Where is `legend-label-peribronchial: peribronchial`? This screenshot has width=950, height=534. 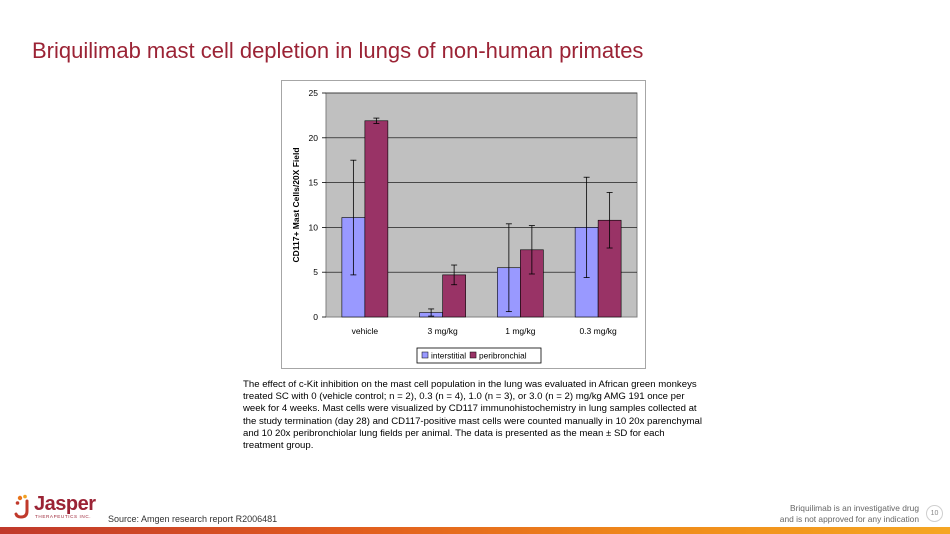
legend-label-peribronchial: peribronchial is located at coordinates (503, 356).